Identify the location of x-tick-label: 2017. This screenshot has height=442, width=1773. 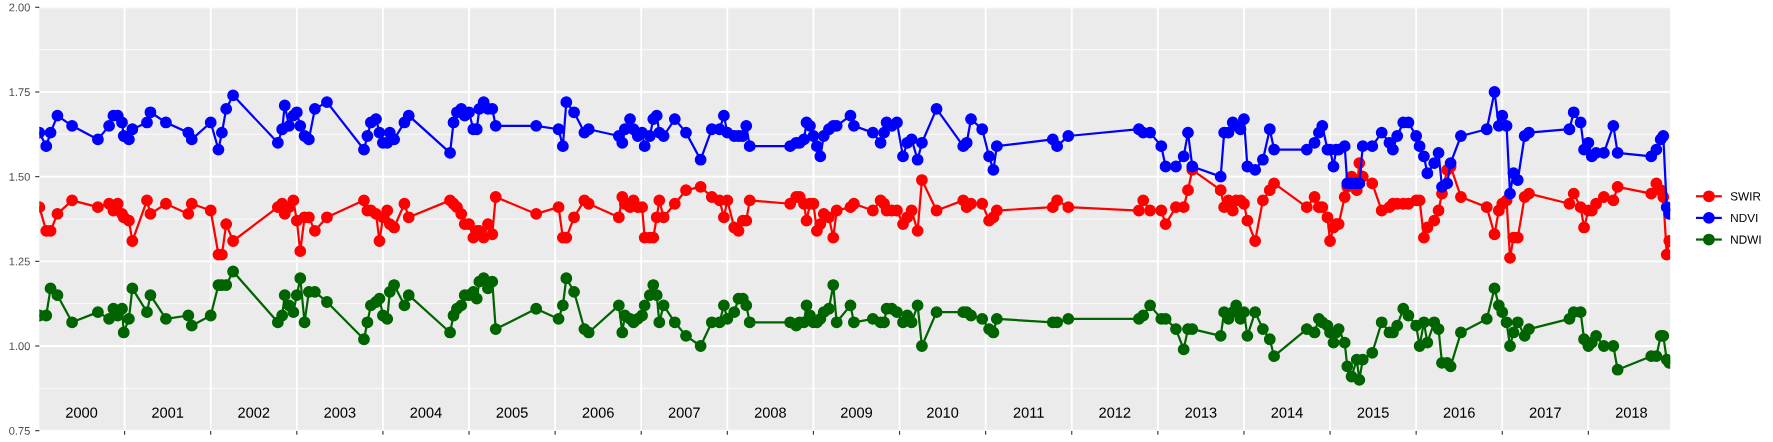
(1545, 412).